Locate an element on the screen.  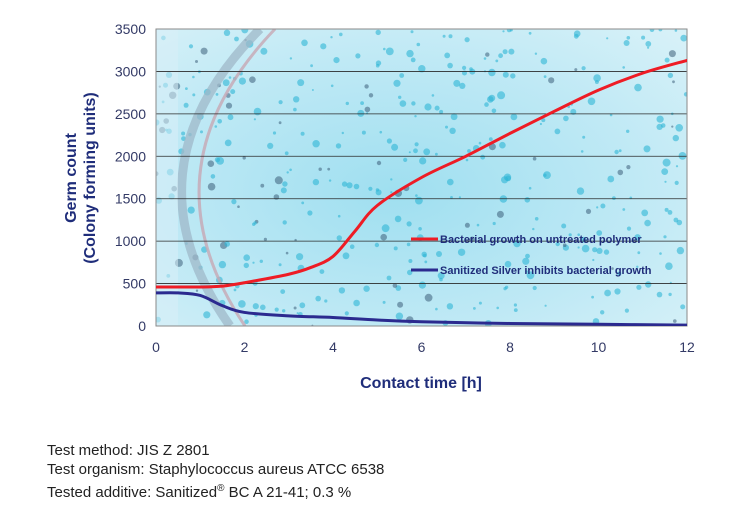
legend-label-untreated: Bacterial growth on untreated polymer is located at coordinates (541, 240).